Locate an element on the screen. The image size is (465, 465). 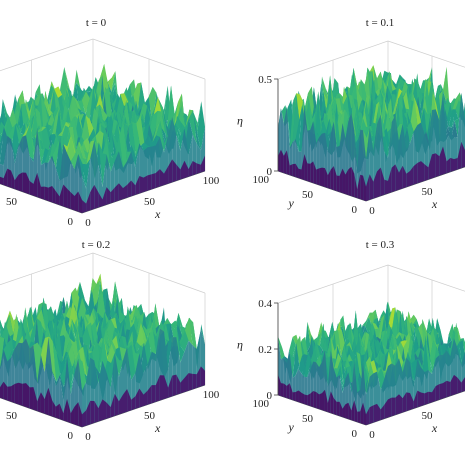
subplot-title: t = 0 is located at coordinates (96, 23).